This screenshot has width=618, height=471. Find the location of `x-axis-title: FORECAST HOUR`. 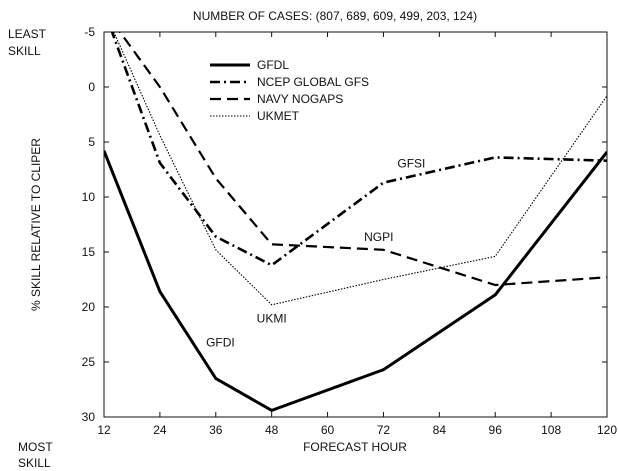

x-axis-title: FORECAST HOUR is located at coordinates (355, 447).